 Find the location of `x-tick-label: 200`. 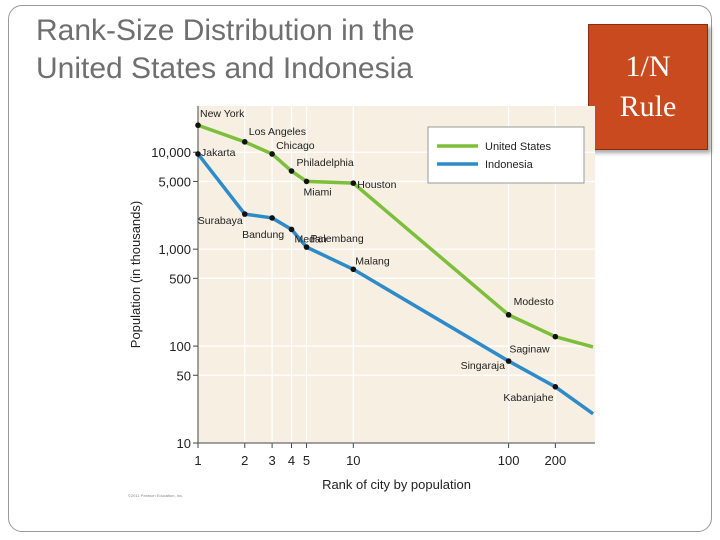

x-tick-label: 200 is located at coordinates (556, 460).